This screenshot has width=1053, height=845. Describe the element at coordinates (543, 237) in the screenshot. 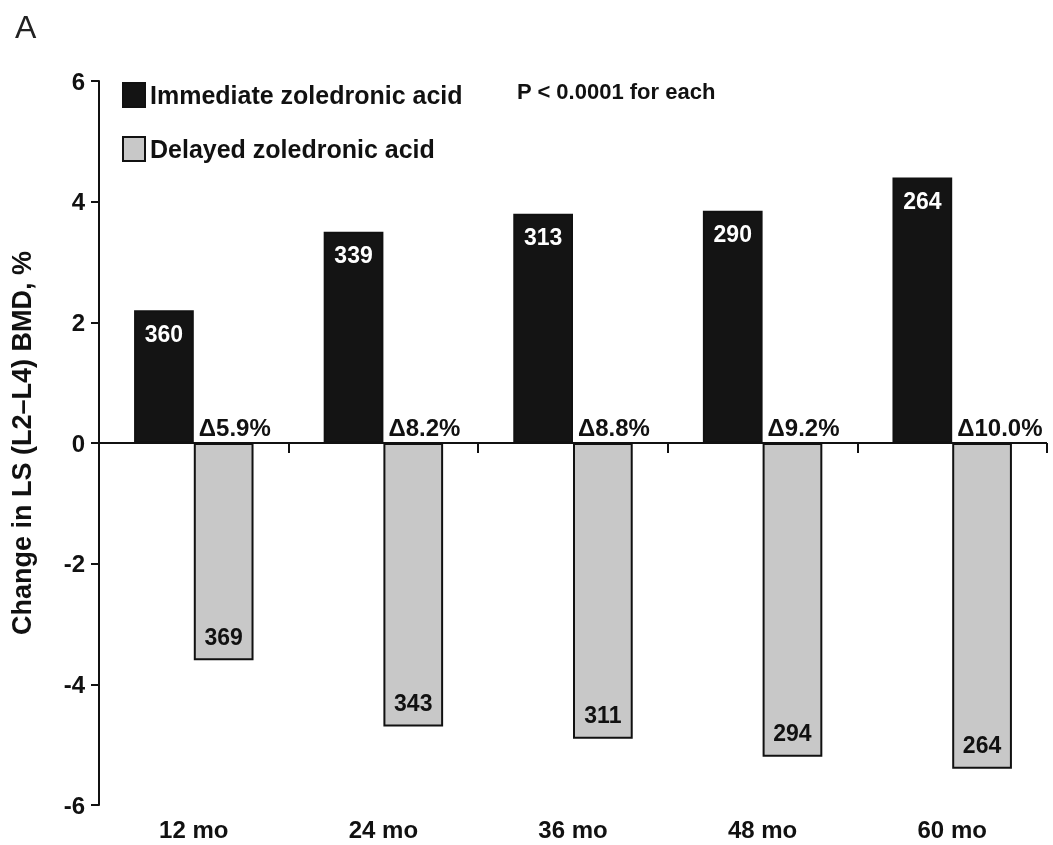

I see `annotation: 313` at that location.